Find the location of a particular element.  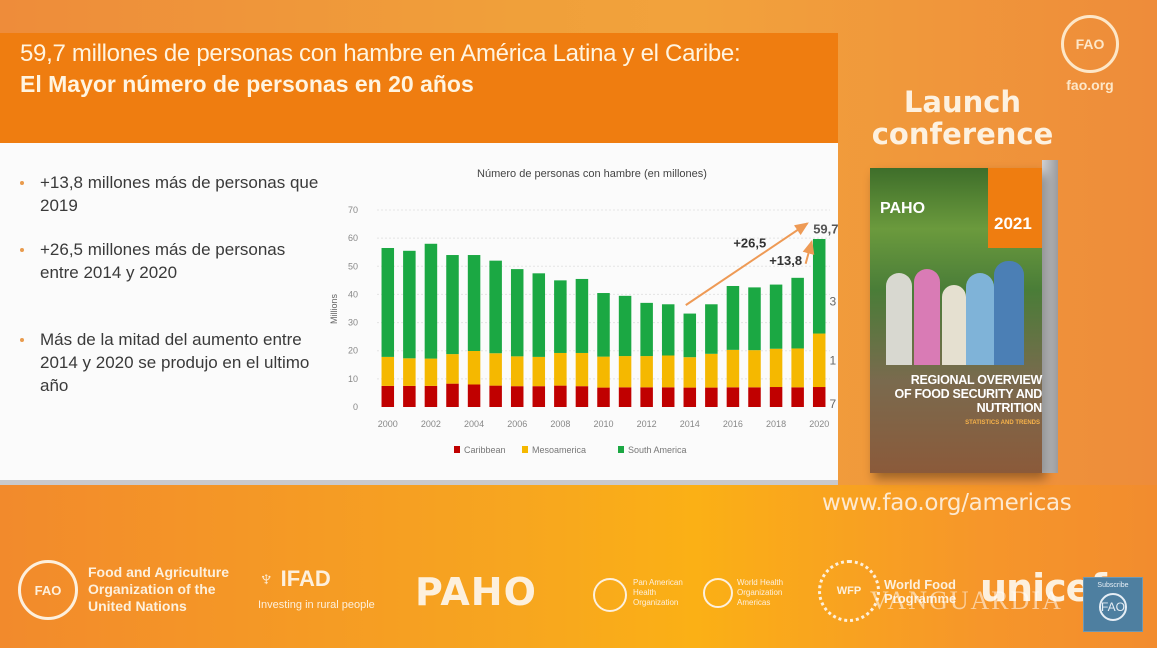

ifad-mark: ♆ IFAD is located at coordinates (294, 579).